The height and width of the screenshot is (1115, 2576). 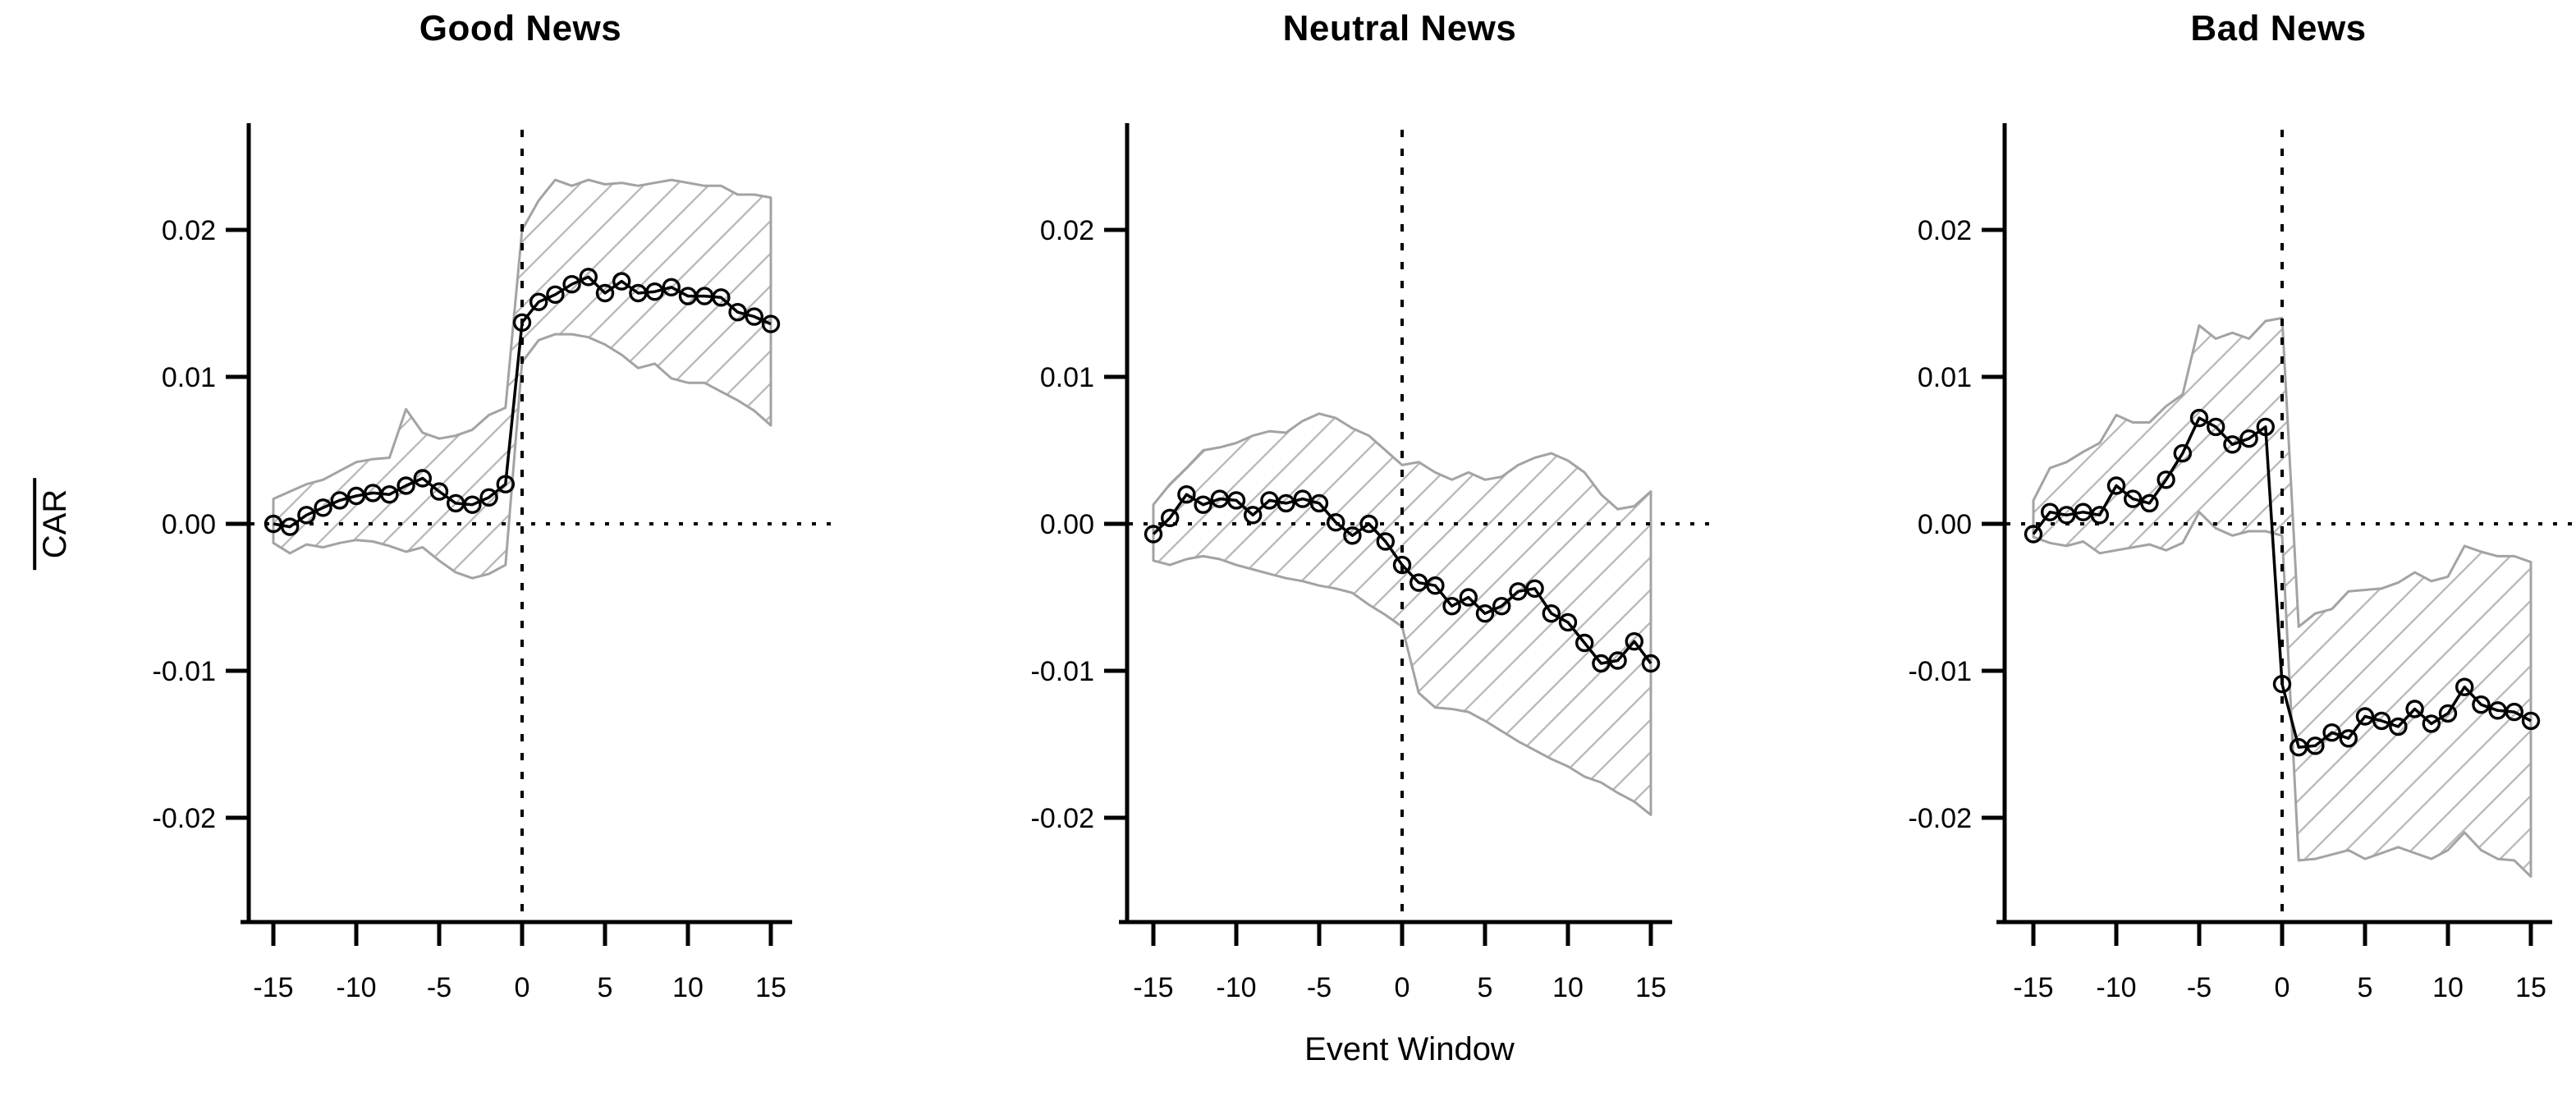 What do you see at coordinates (1399, 28) in the screenshot?
I see `panel-title-neutral-news: Neutral News` at bounding box center [1399, 28].